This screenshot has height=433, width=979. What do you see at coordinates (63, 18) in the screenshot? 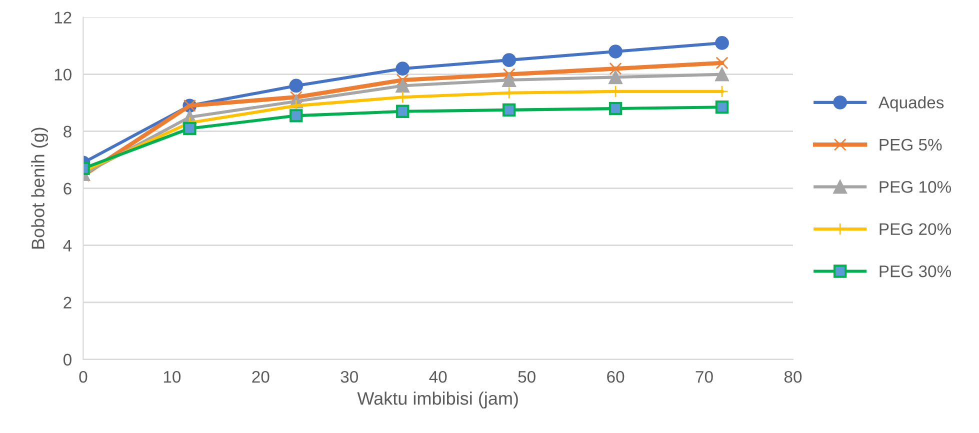
I see `y-tick-label: 12` at bounding box center [63, 18].